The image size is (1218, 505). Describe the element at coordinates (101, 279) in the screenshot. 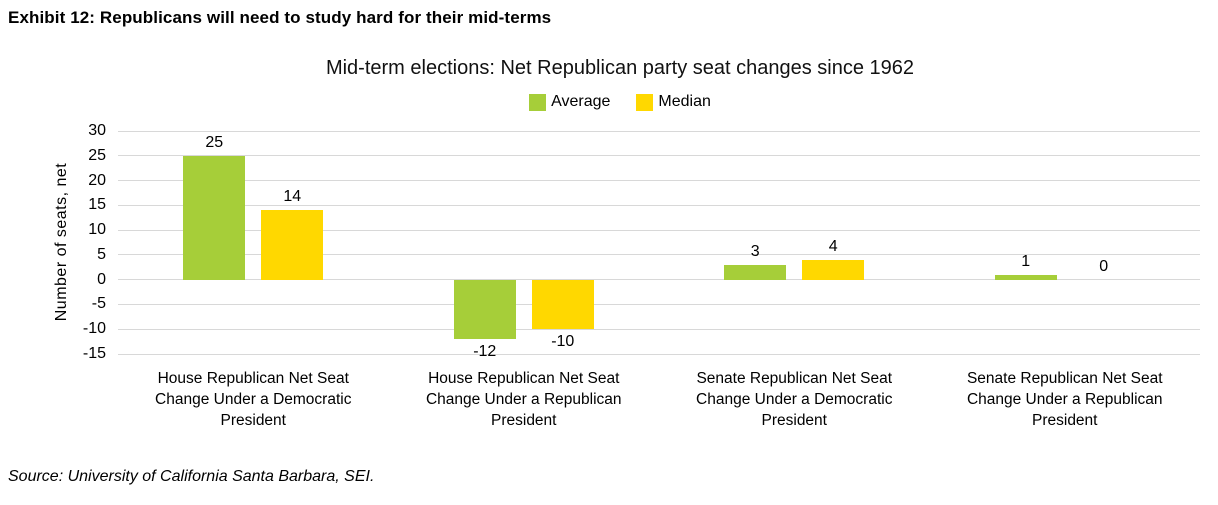

I see `y-tick-label: 0` at that location.